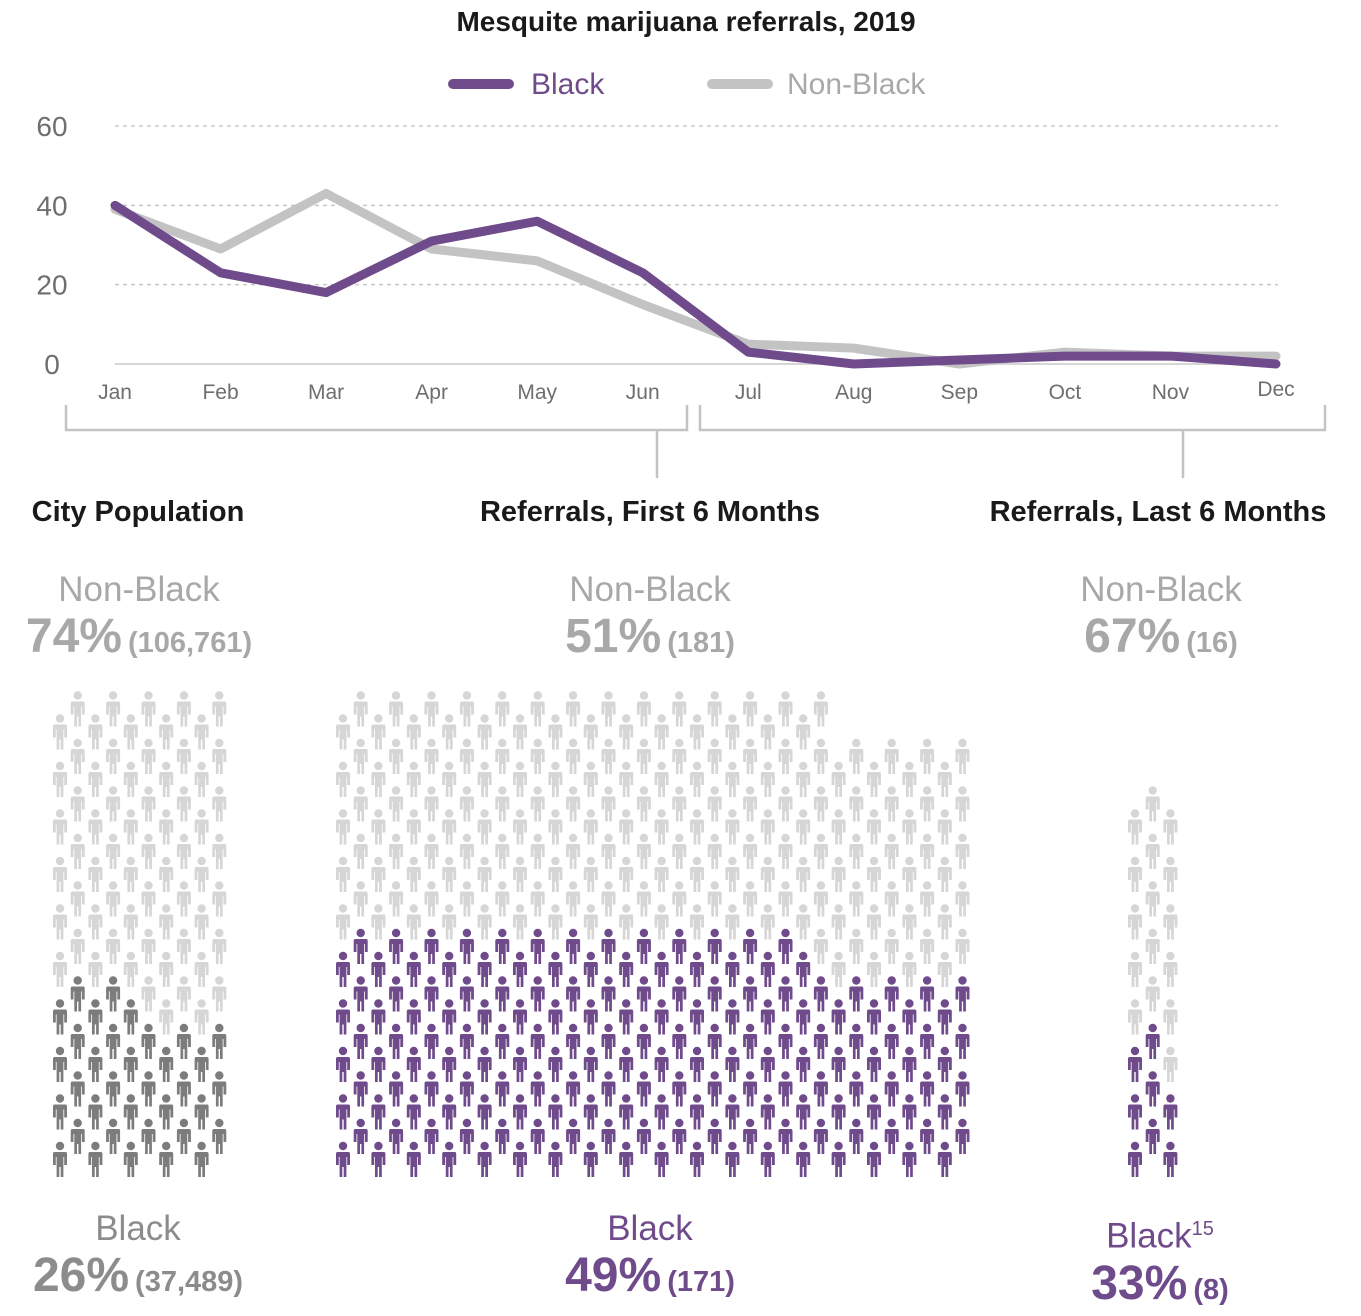 This screenshot has height=1316, width=1361. What do you see at coordinates (1160, 619) in the screenshot?
I see `last-nonblack-label: Non-Black 67% (16)` at bounding box center [1160, 619].